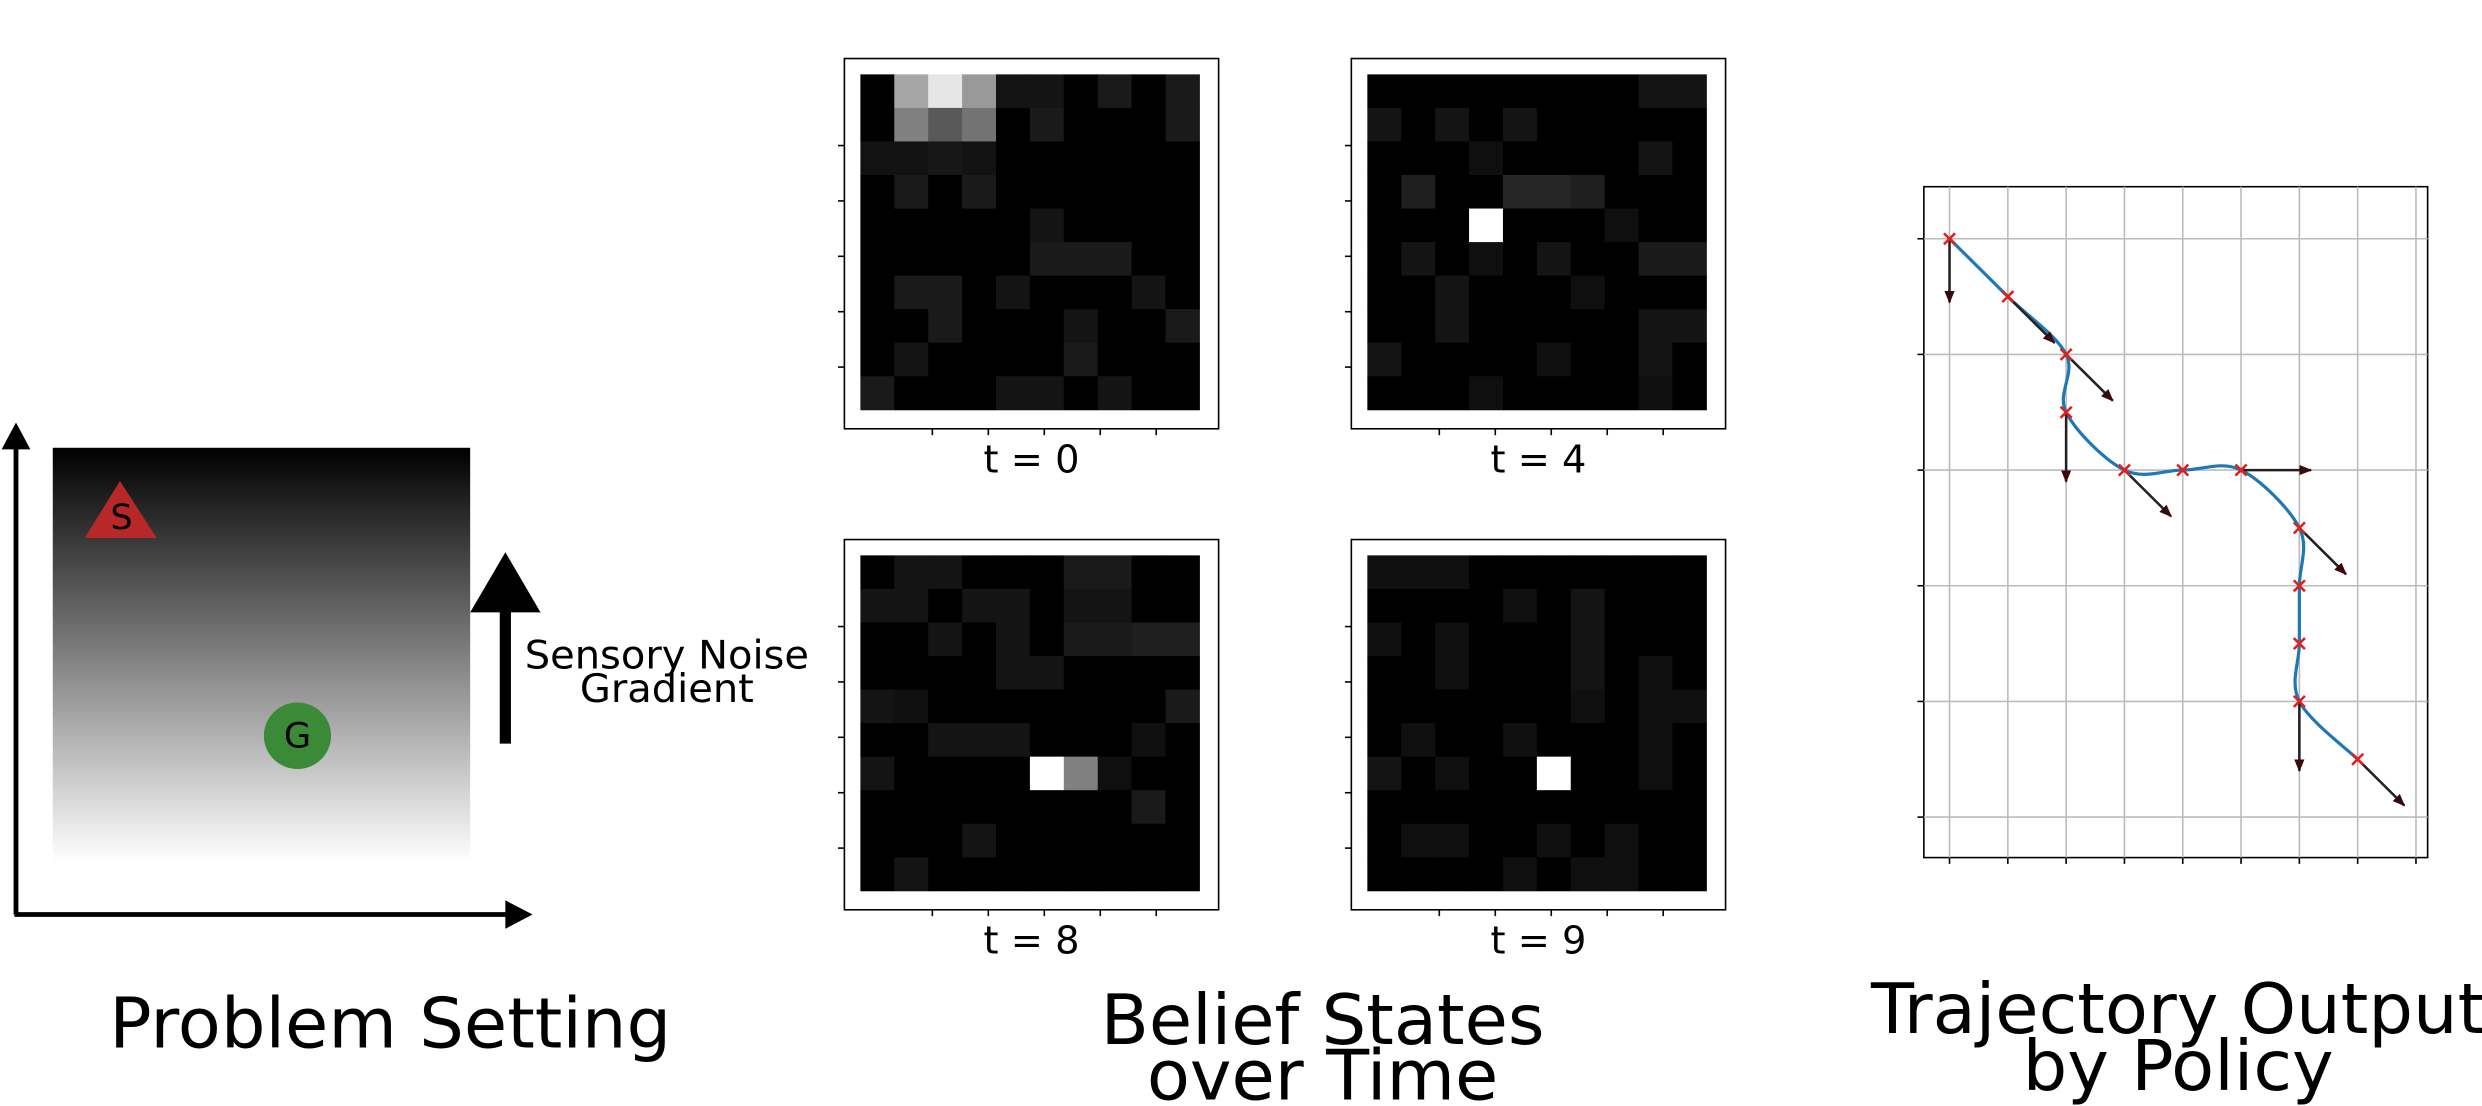 The height and width of the screenshot is (1106, 2482). Describe the element at coordinates (1538, 461) in the screenshot. I see `panel-label: t = 4` at that location.